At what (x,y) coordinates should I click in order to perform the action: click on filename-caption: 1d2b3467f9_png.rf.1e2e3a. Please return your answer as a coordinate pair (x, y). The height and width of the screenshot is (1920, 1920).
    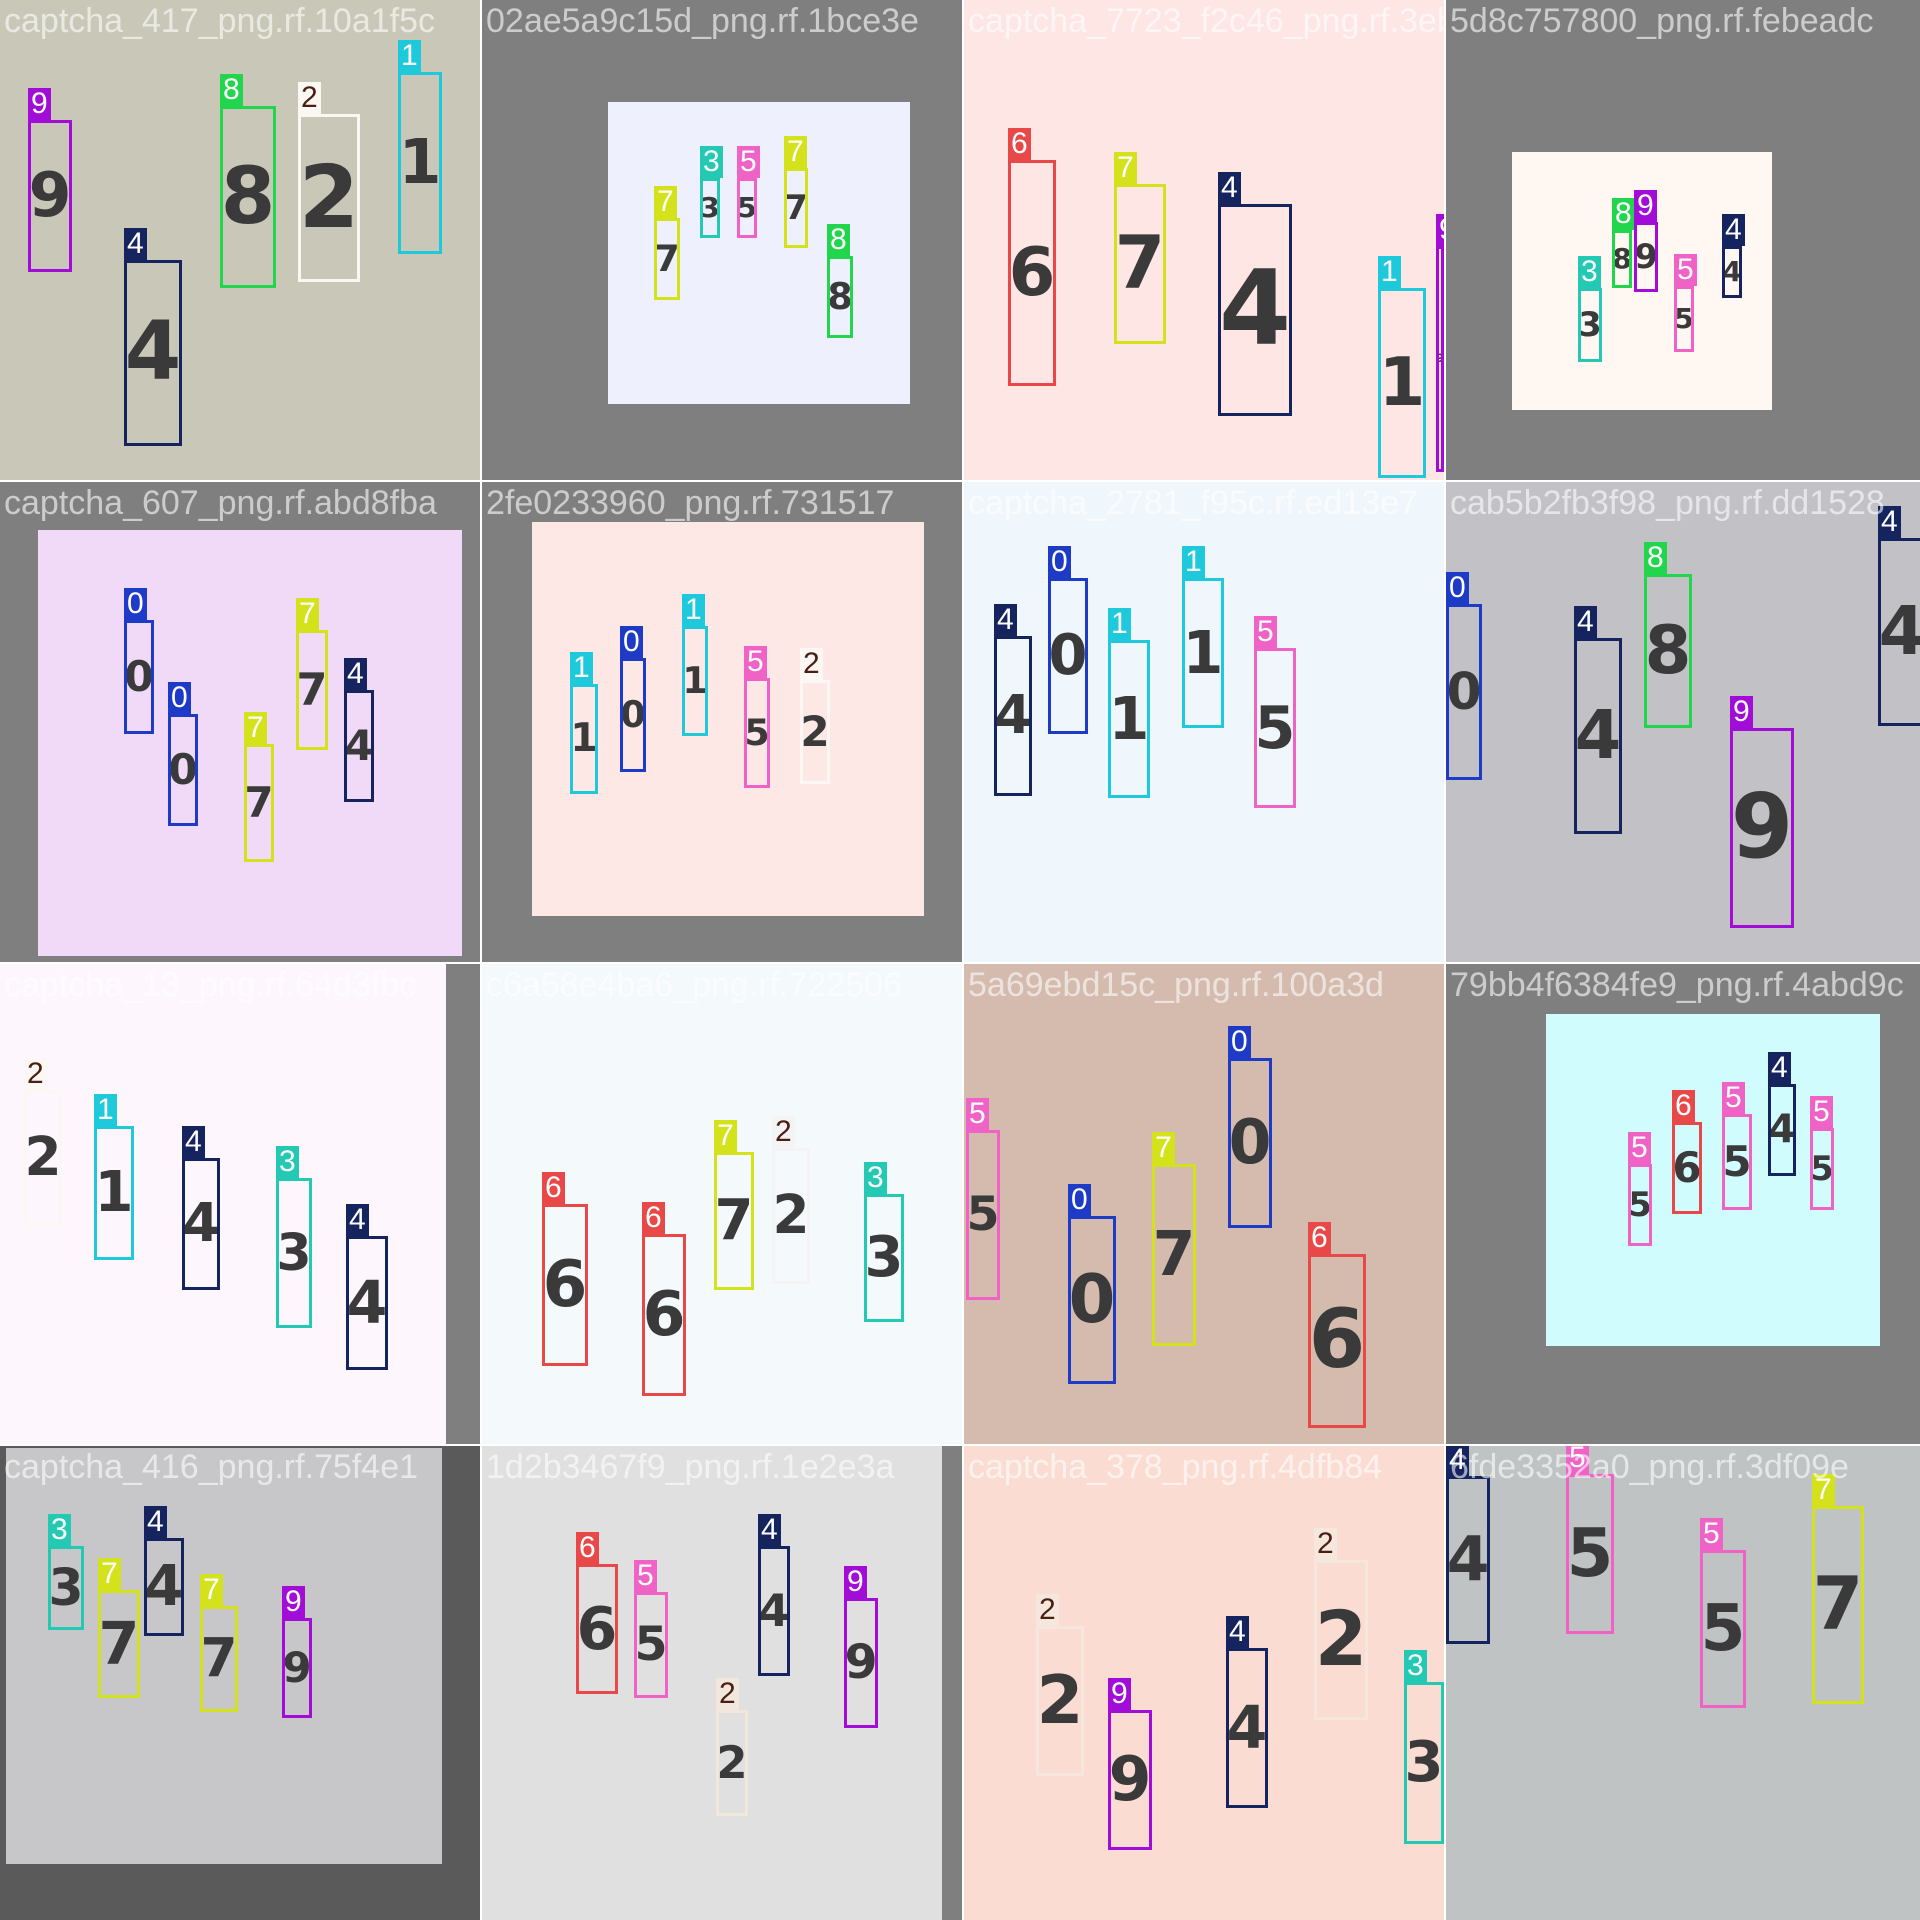
    Looking at the image, I should click on (690, 1467).